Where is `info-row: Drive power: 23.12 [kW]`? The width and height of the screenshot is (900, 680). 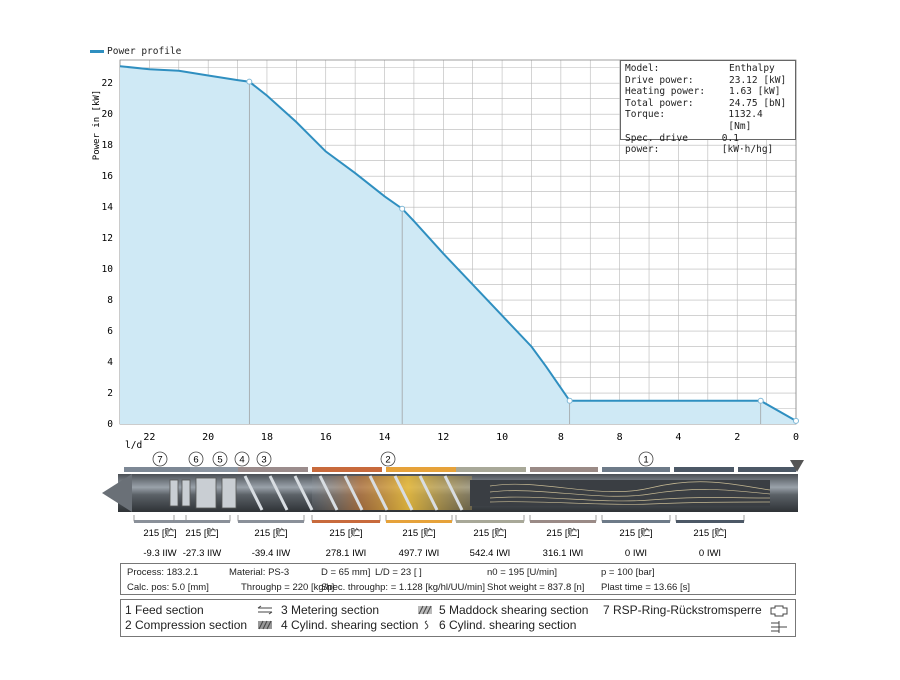
info-row: Drive power: 23.12 [kW] is located at coordinates (708, 81).